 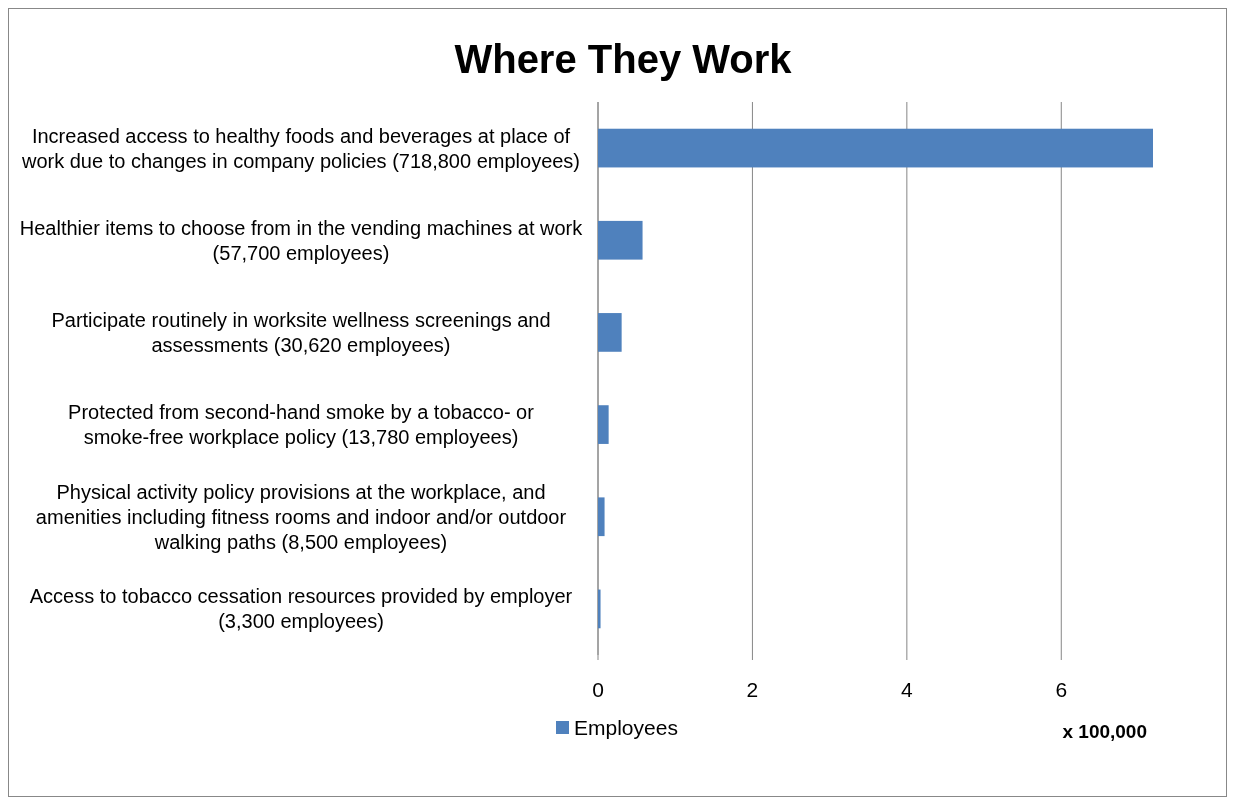 What do you see at coordinates (626, 727) in the screenshot?
I see `legend-label: Employees` at bounding box center [626, 727].